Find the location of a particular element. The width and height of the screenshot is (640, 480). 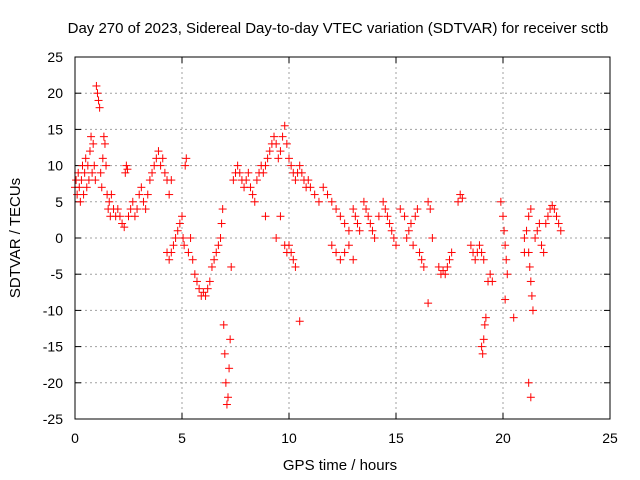

y-axis-title: SDTVAR / TECUs is located at coordinates (15, 238).